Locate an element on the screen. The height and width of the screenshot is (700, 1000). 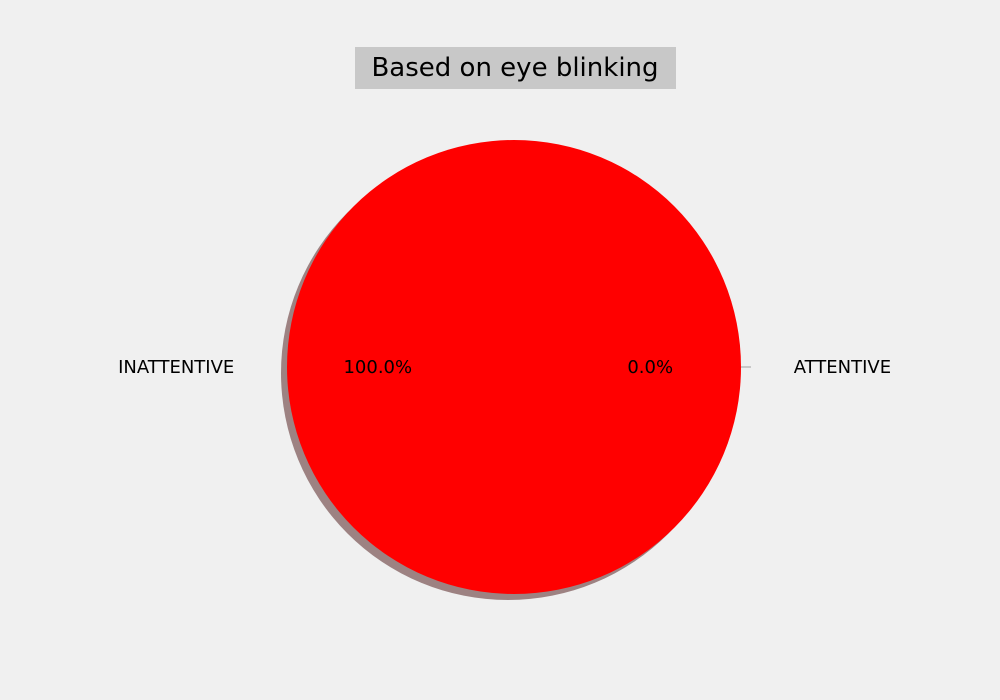
pie-labels: INATTENTIVE 100.0% ATTENTIVE 0.0% is located at coordinates (504, 367).